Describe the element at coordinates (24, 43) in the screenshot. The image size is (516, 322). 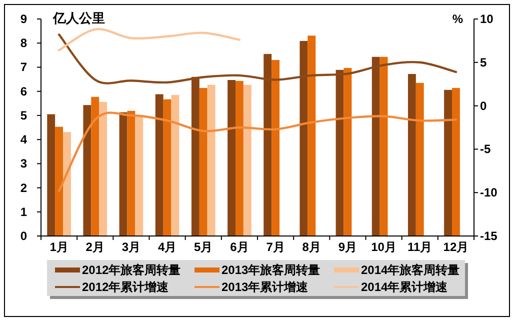
I see `y-tick-label: 8` at that location.